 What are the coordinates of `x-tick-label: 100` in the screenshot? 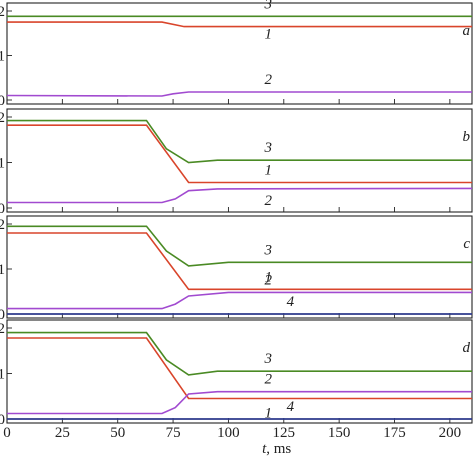 It's located at (228, 433).